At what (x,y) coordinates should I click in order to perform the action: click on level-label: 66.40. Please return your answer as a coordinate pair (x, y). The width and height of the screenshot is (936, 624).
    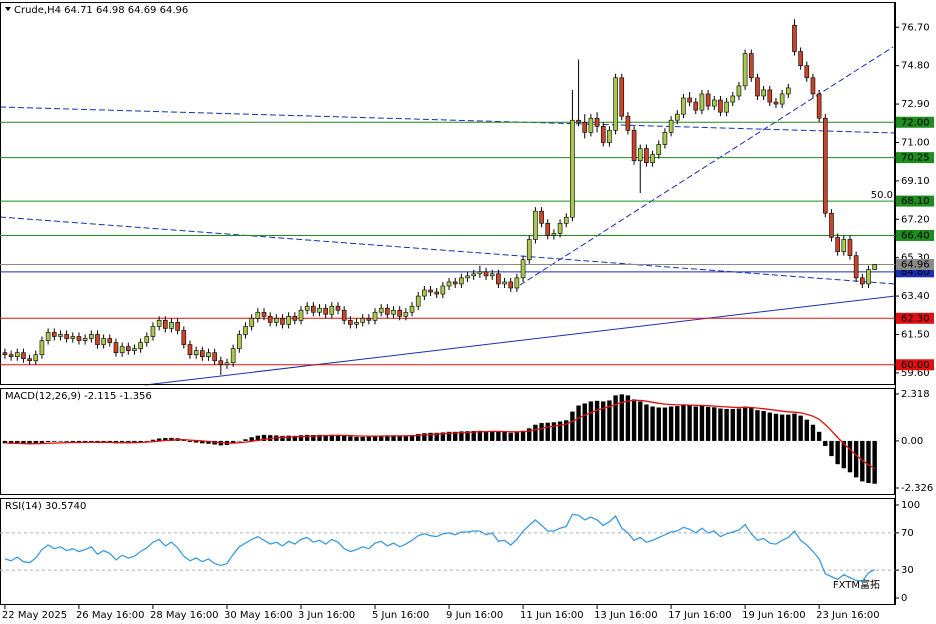
    Looking at the image, I should click on (915, 235).